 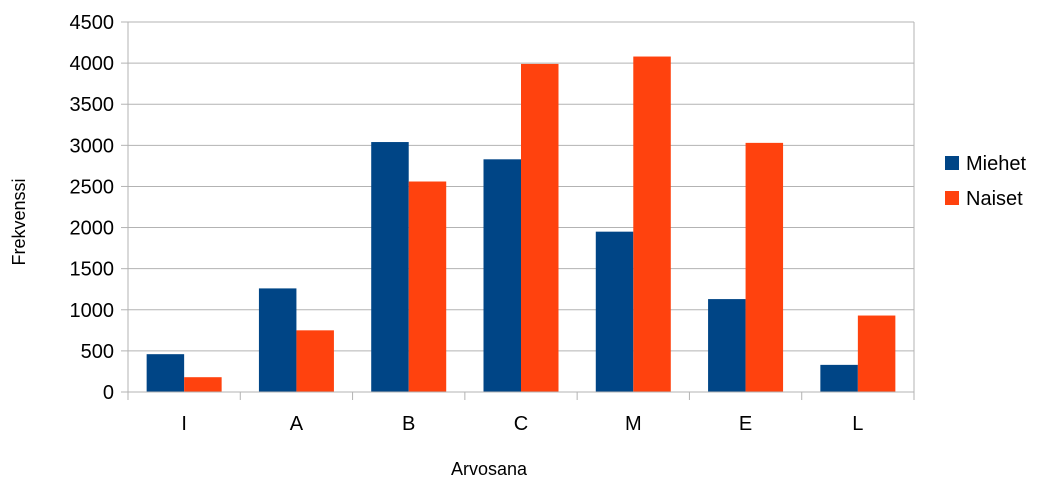 I want to click on y-tick-labels: 0 500 1000 1500 2000 2500 3000 3500 4000 4500, so click(x=92, y=208).